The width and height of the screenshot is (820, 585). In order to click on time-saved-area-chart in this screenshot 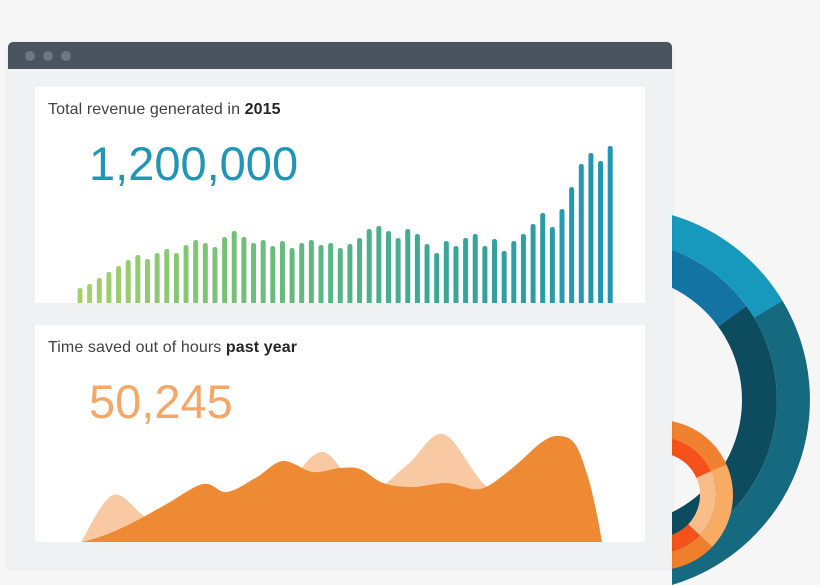, I will do `click(341, 487)`.